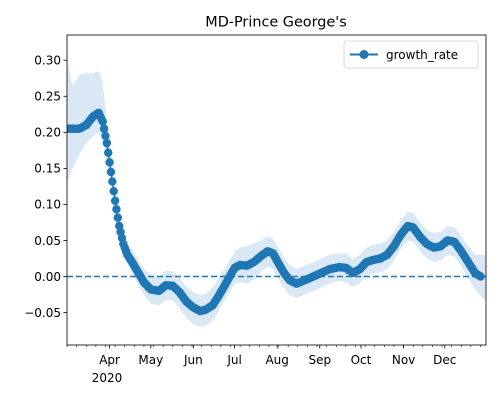 The width and height of the screenshot is (500, 400). I want to click on x-axis: Apr May Jun Jul Aug Sep Oct Nov Dec, so click(273, 356).